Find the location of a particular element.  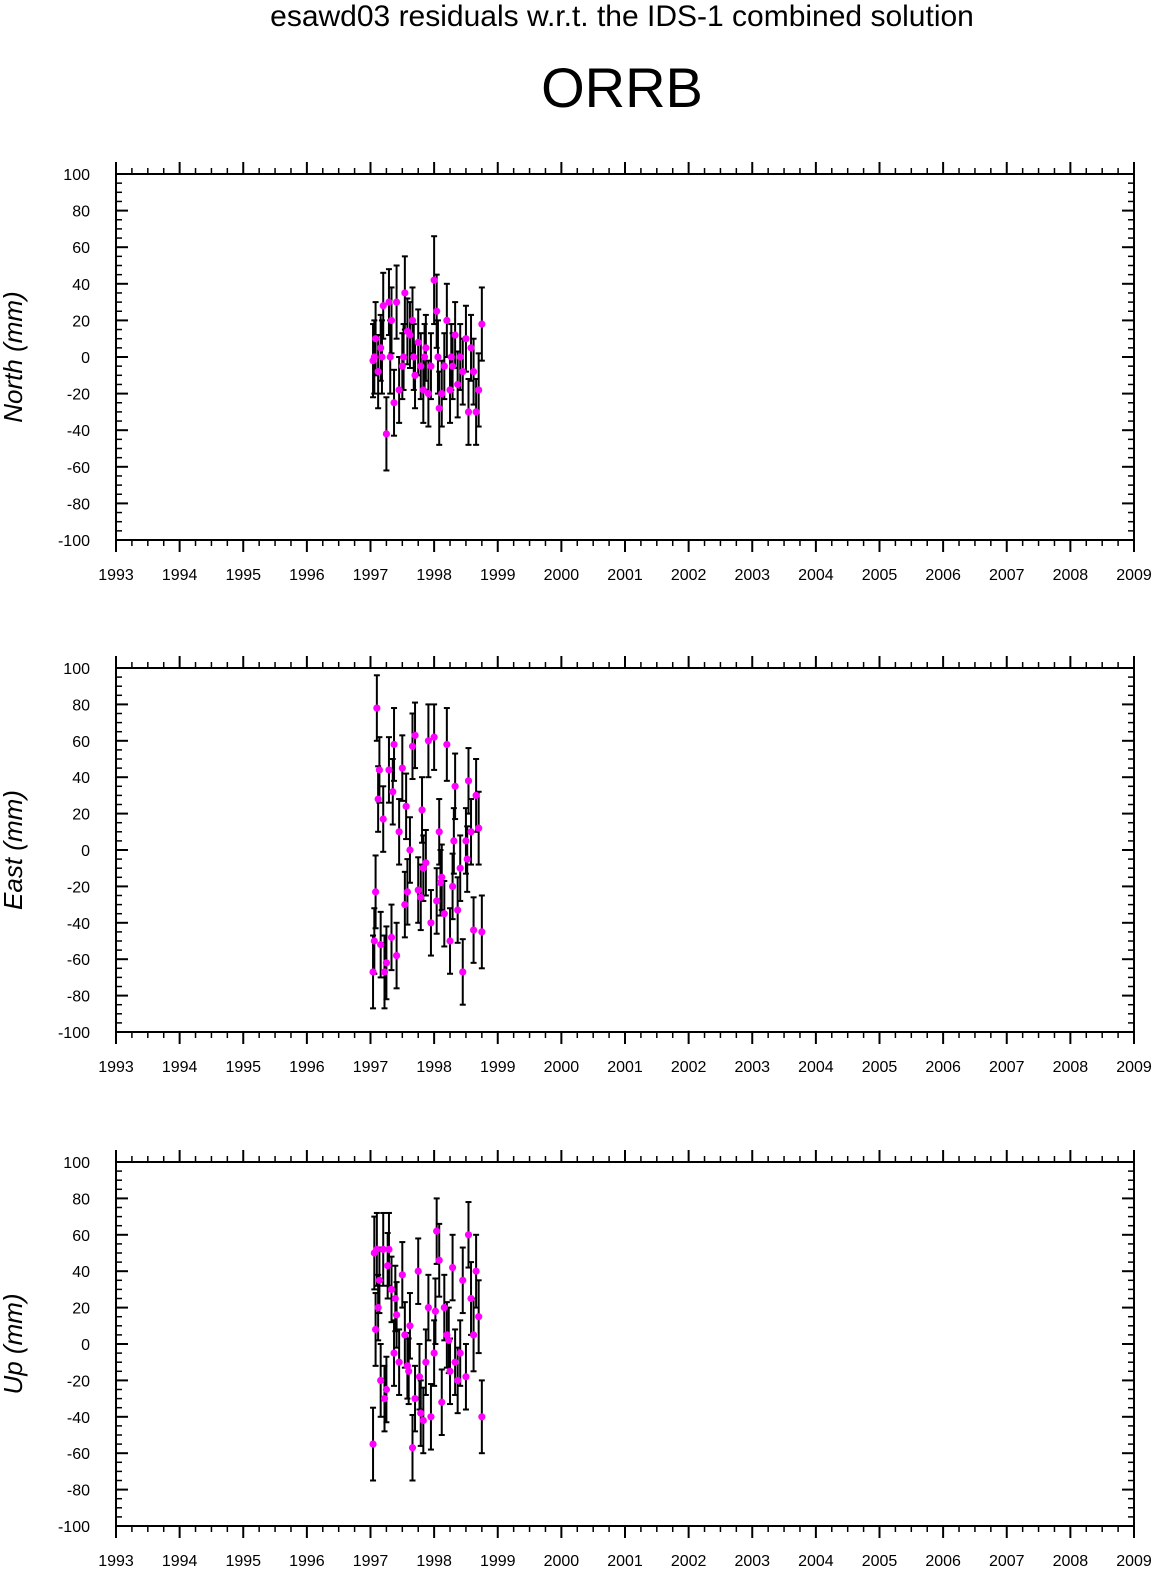

x-tick-label: 2000 is located at coordinates (562, 575).